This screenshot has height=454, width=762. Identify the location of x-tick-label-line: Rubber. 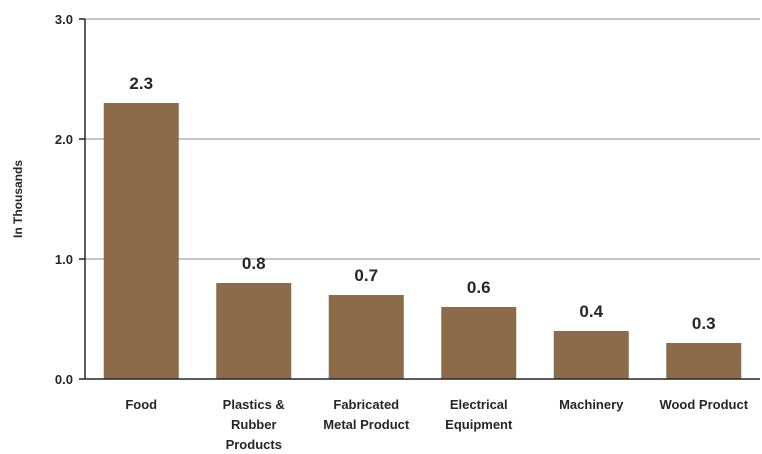
(254, 424).